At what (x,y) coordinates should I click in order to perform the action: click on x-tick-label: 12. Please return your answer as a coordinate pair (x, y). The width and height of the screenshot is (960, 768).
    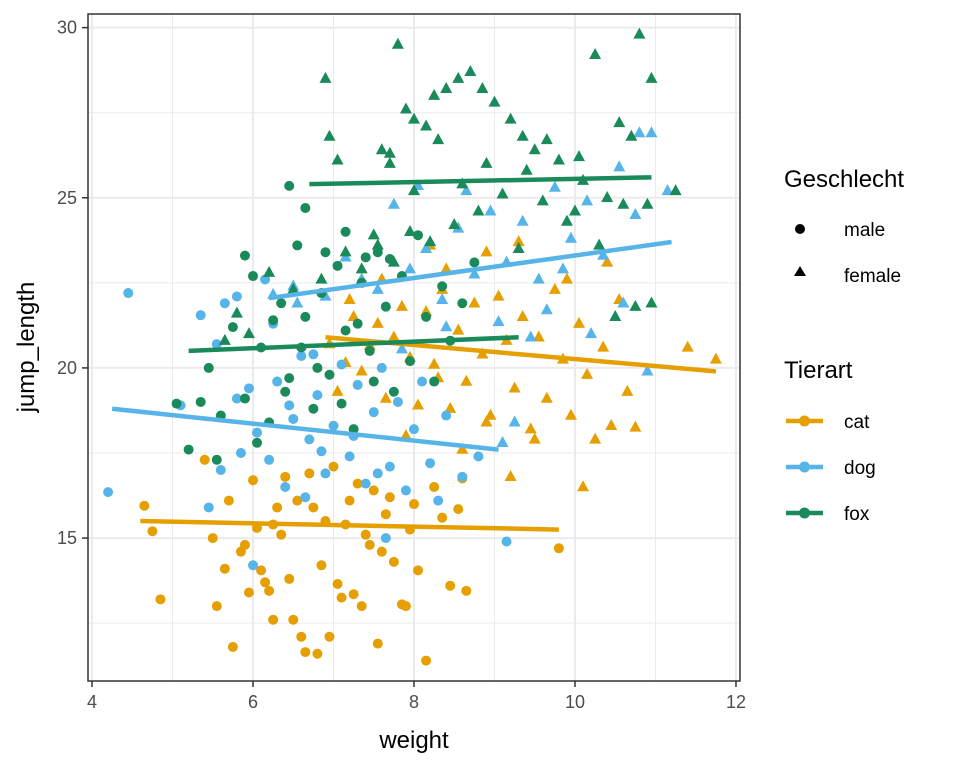
    Looking at the image, I should click on (736, 702).